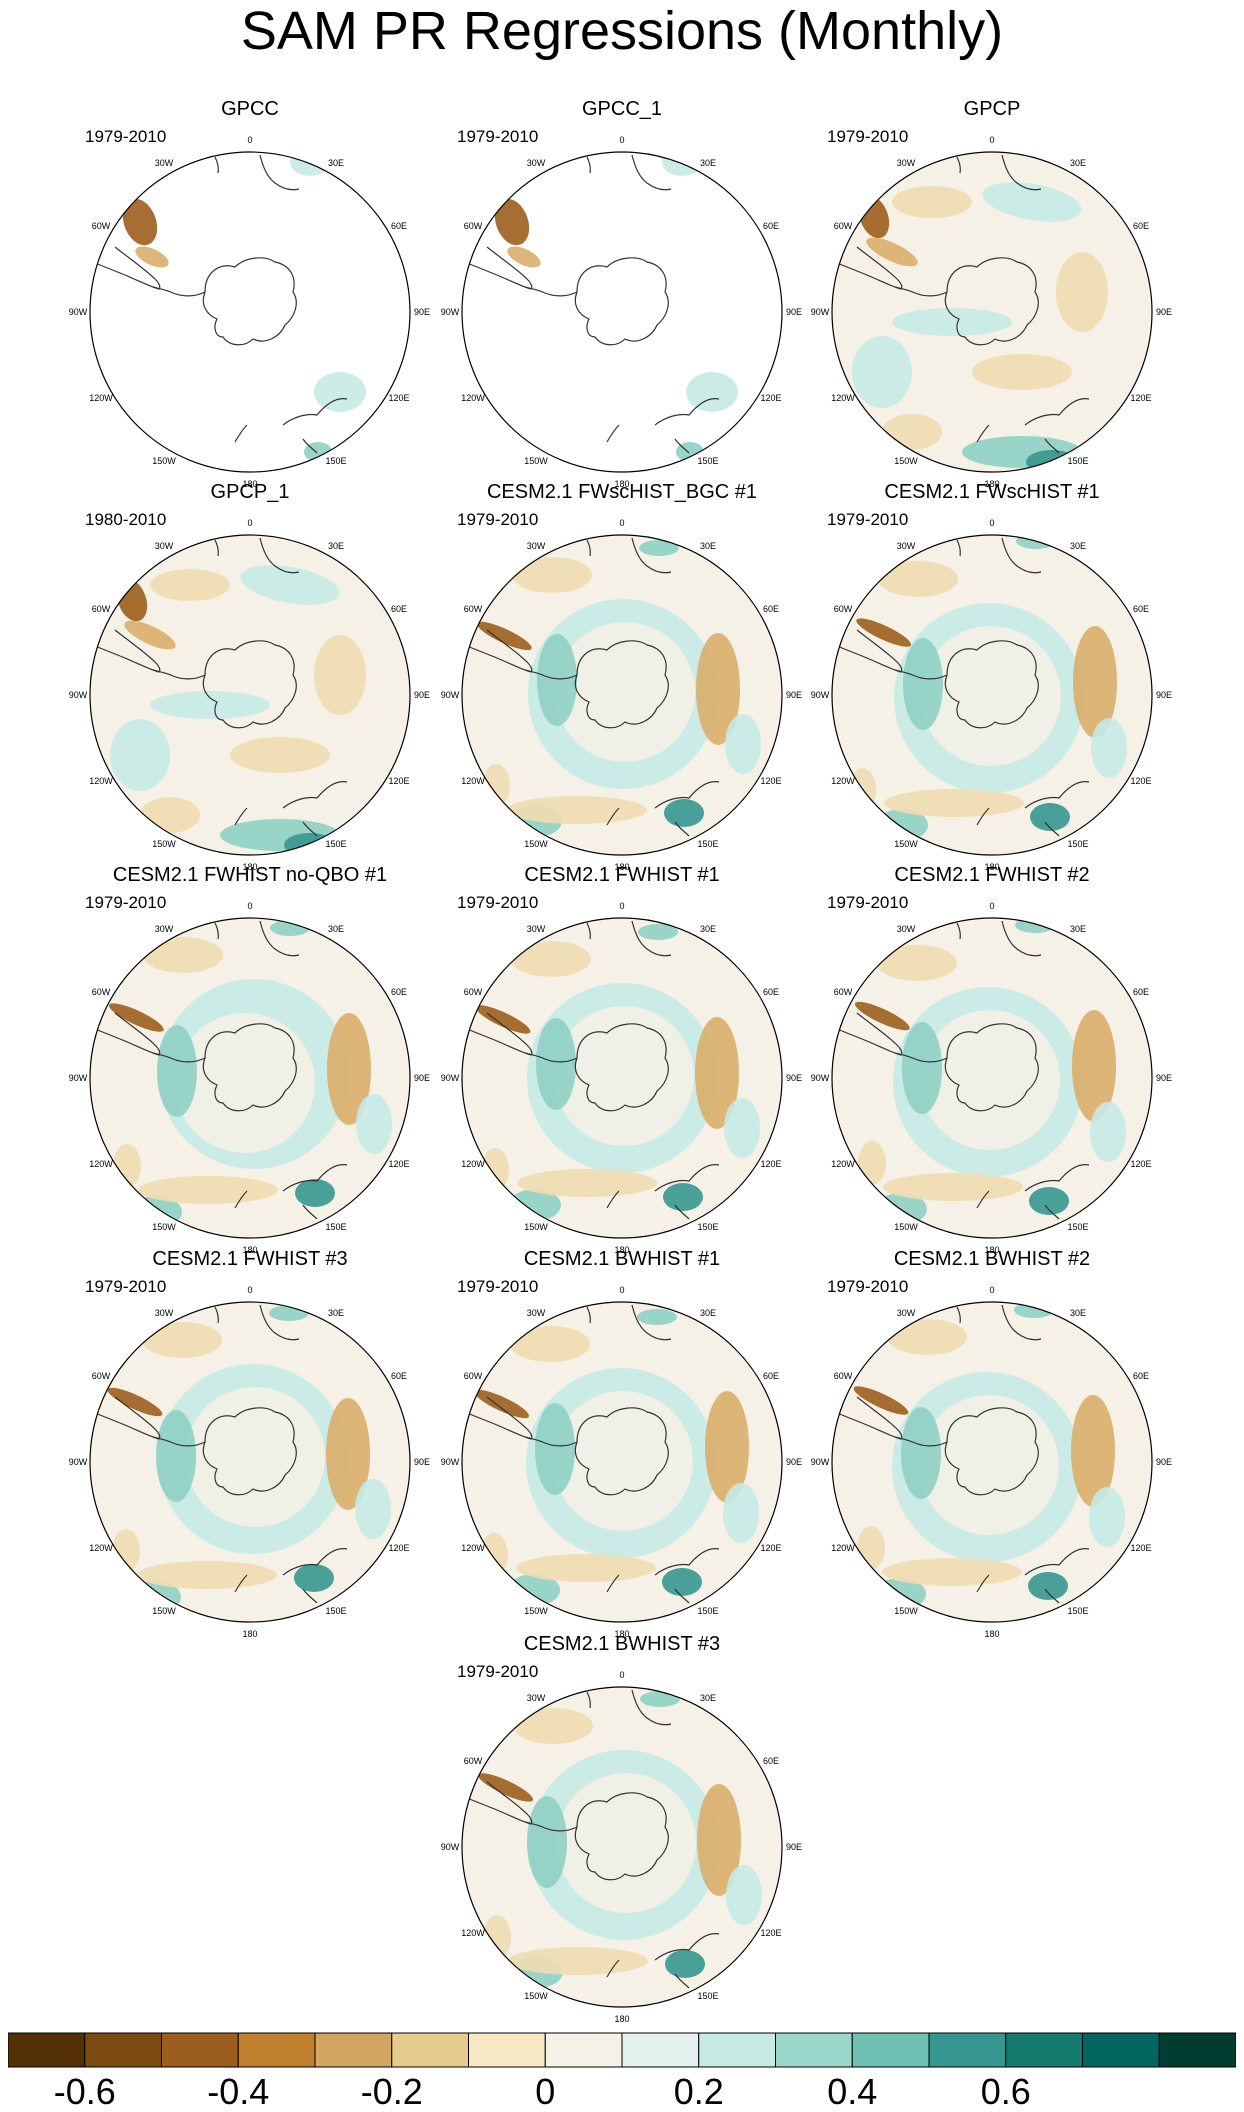 Image resolution: width=1244 pixels, height=2112 pixels. I want to click on longitude-label: 150E, so click(707, 1611).